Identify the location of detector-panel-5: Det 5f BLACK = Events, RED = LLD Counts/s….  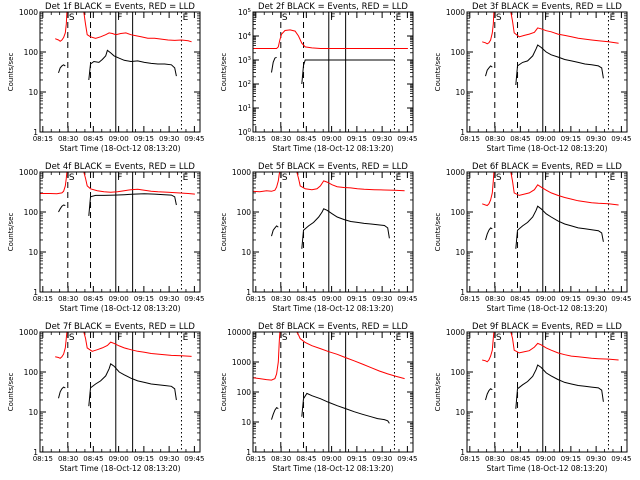
(318, 237).